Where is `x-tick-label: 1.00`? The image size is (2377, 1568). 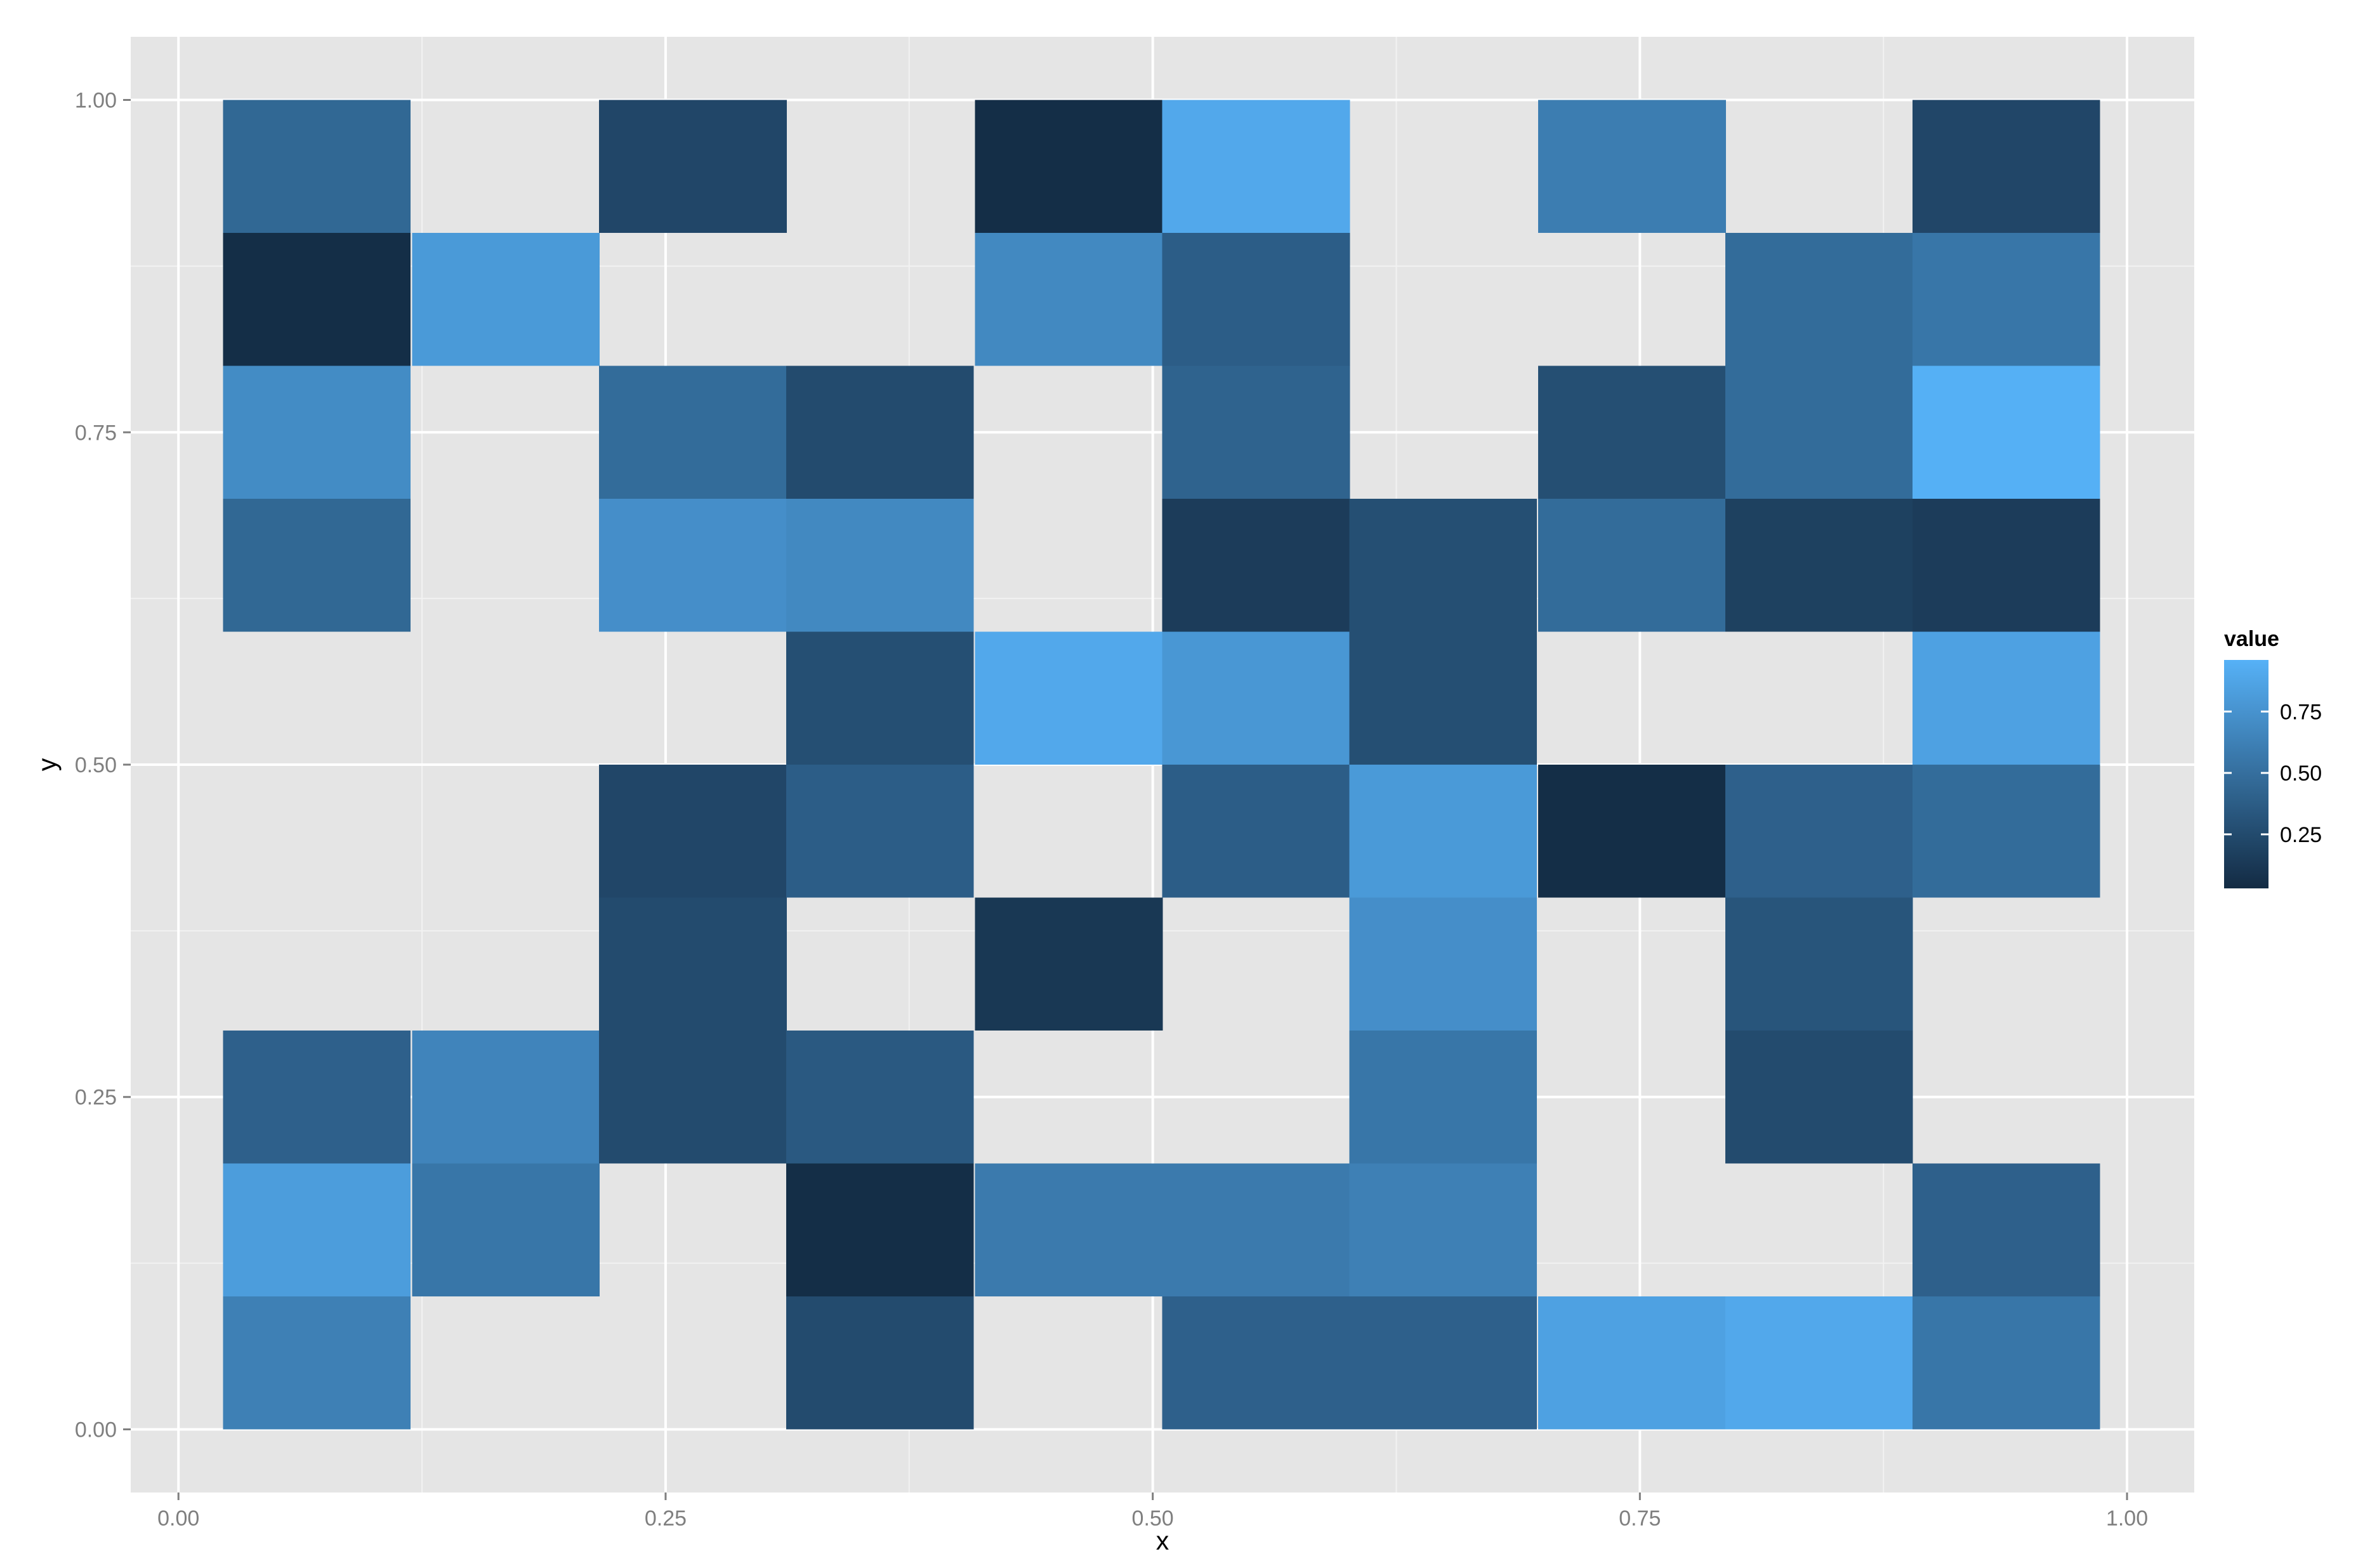 x-tick-label: 1.00 is located at coordinates (2127, 1518).